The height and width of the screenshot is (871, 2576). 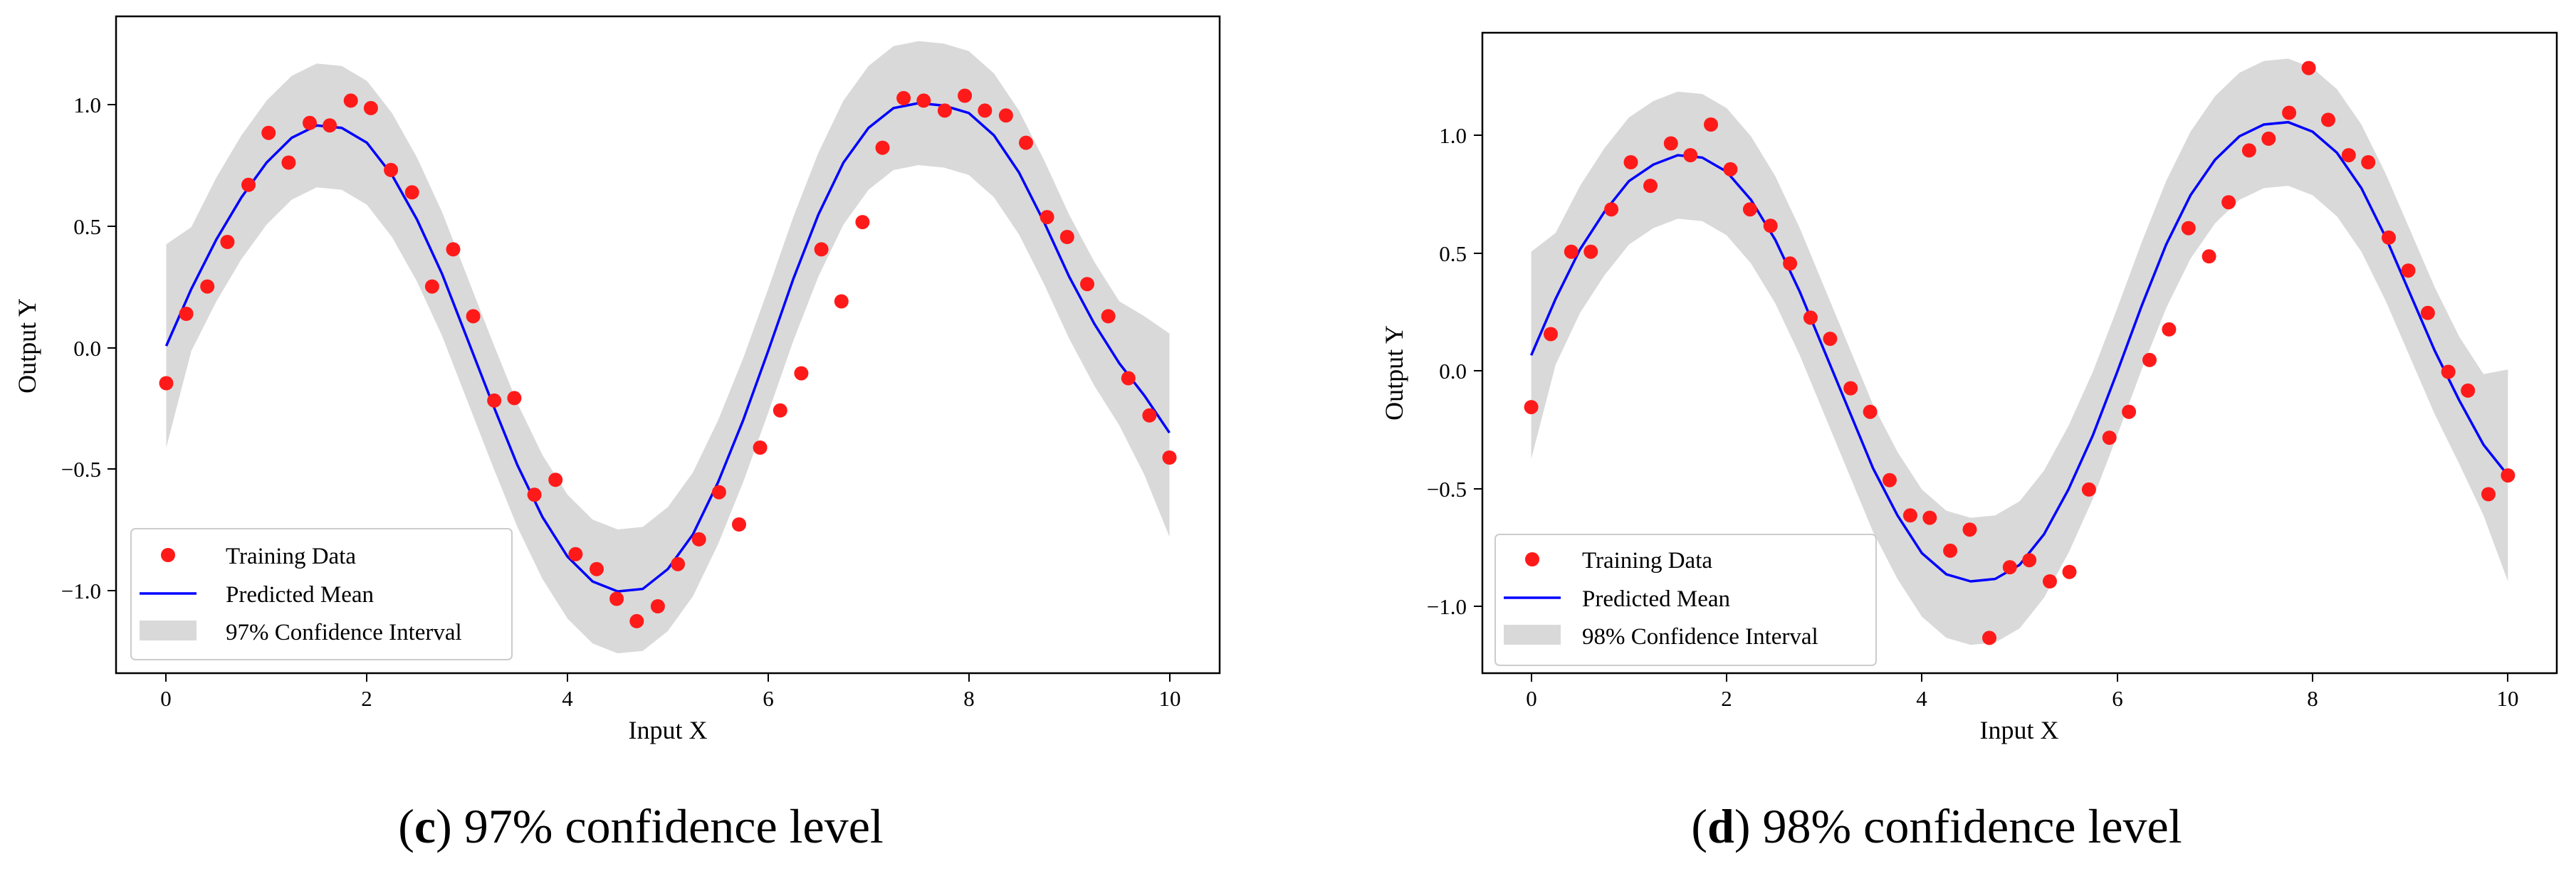 I want to click on y-tick-label-c-0: −1.0, so click(x=81, y=591).